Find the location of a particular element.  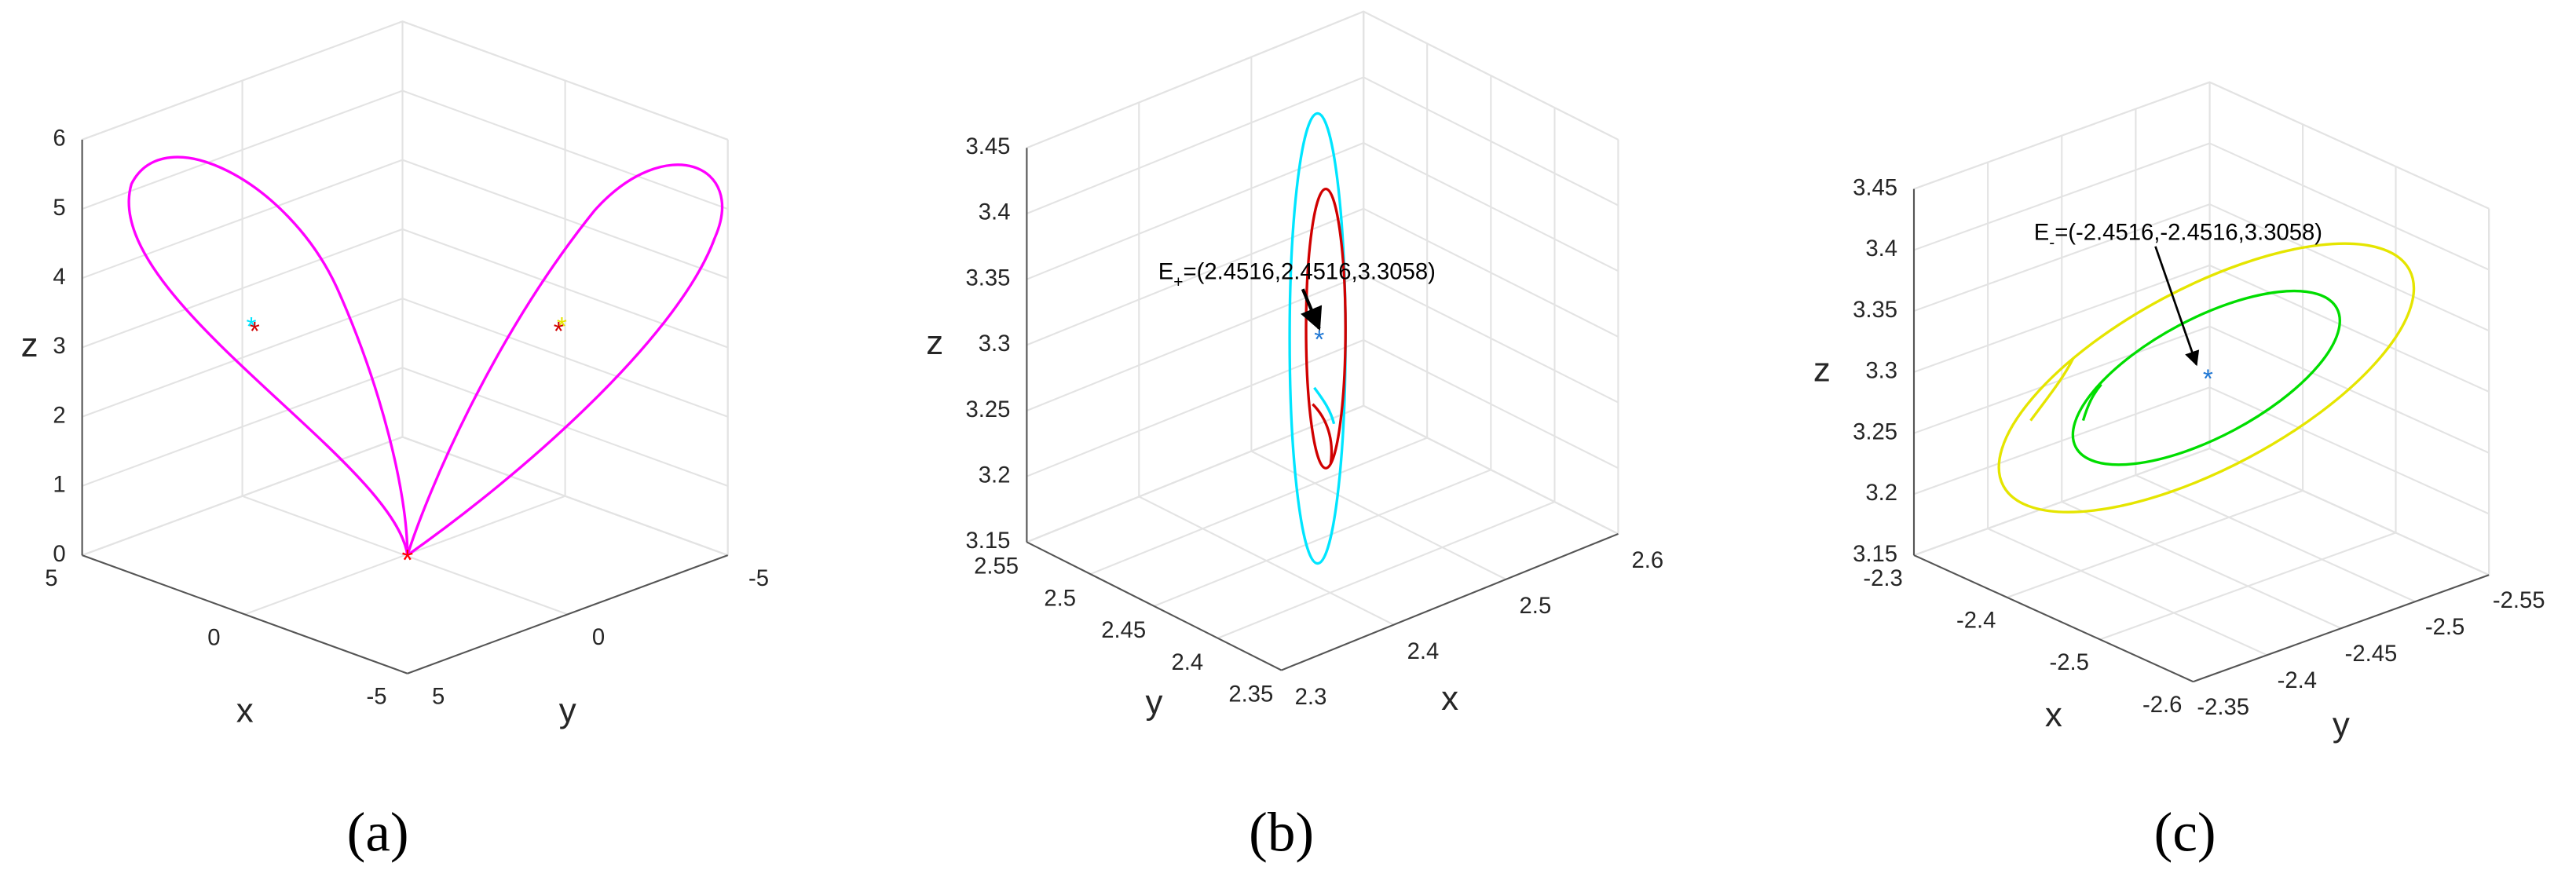

x-tick-label: -5 is located at coordinates (377, 697).